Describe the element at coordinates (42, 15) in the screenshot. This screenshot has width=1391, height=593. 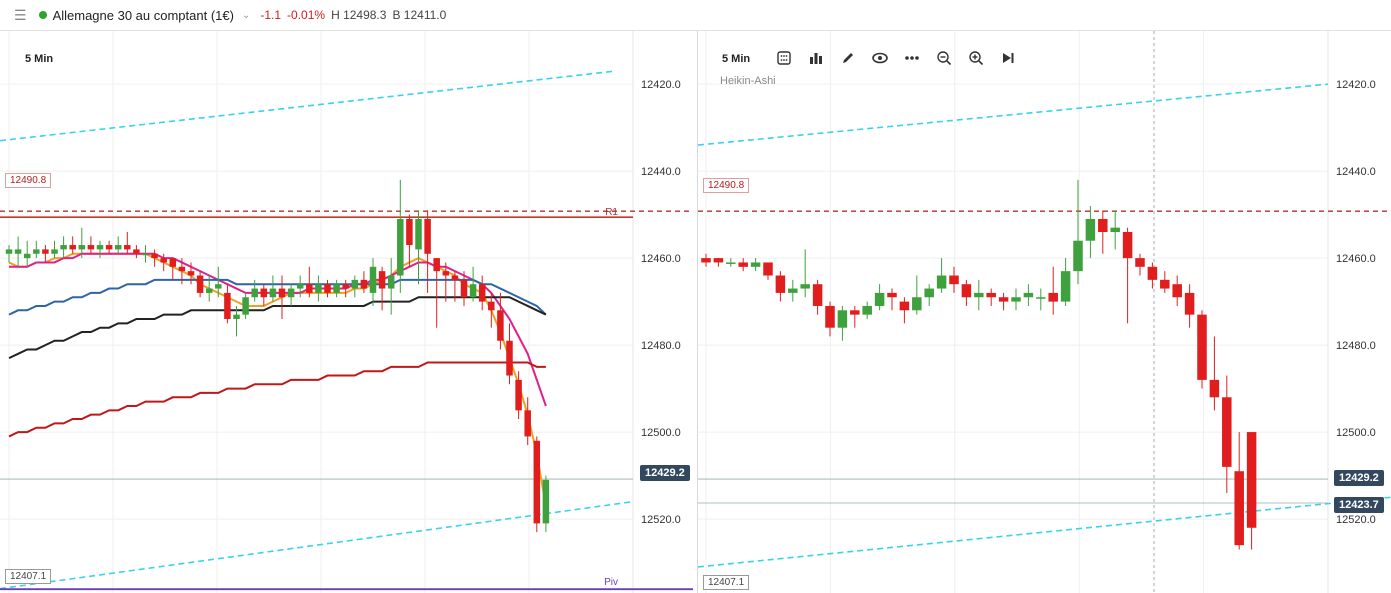
I see `market-status-icon` at that location.